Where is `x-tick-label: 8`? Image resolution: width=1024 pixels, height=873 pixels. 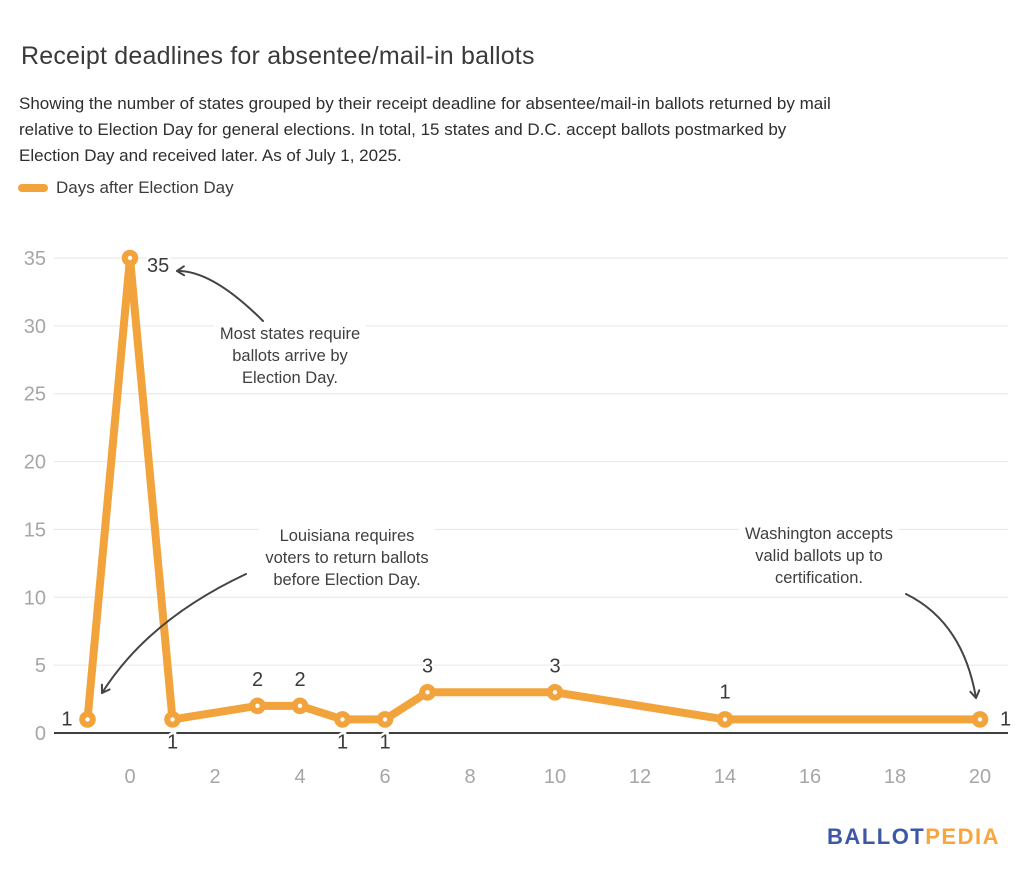 x-tick-label: 8 is located at coordinates (469, 777).